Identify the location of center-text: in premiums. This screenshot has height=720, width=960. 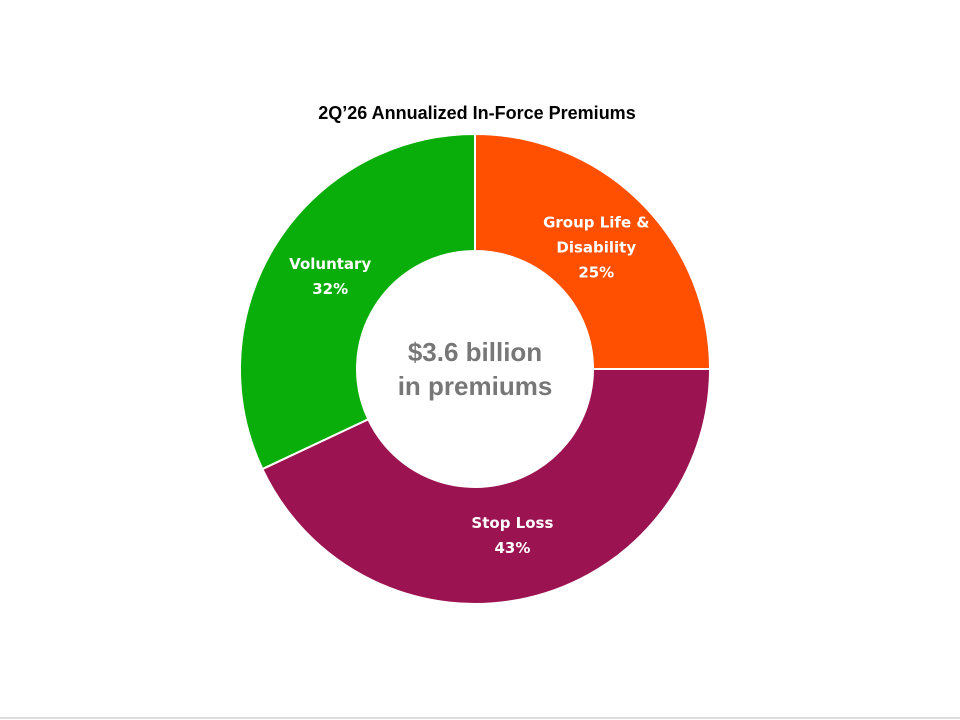
(475, 386).